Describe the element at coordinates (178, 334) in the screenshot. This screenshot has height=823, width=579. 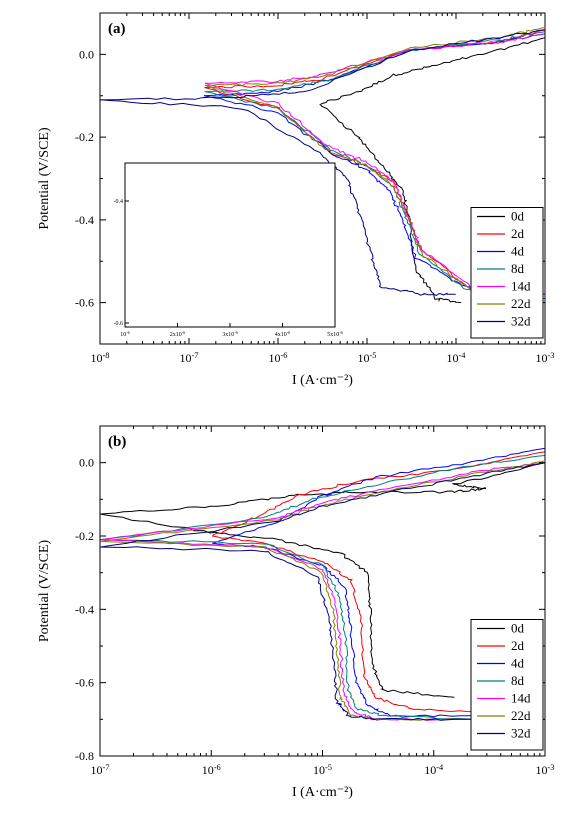
I see `inset-x-tick-label: 2x10⁻⁶` at that location.